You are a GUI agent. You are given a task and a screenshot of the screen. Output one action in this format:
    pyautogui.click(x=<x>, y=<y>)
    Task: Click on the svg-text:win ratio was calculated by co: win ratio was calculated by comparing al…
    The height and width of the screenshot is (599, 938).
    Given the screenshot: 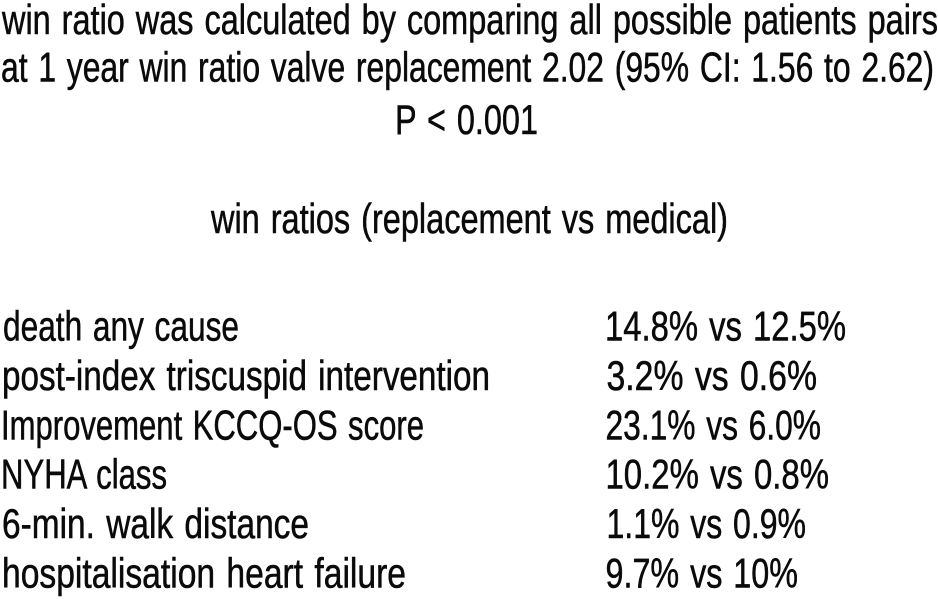 What is the action you would take?
    pyautogui.click(x=469, y=21)
    